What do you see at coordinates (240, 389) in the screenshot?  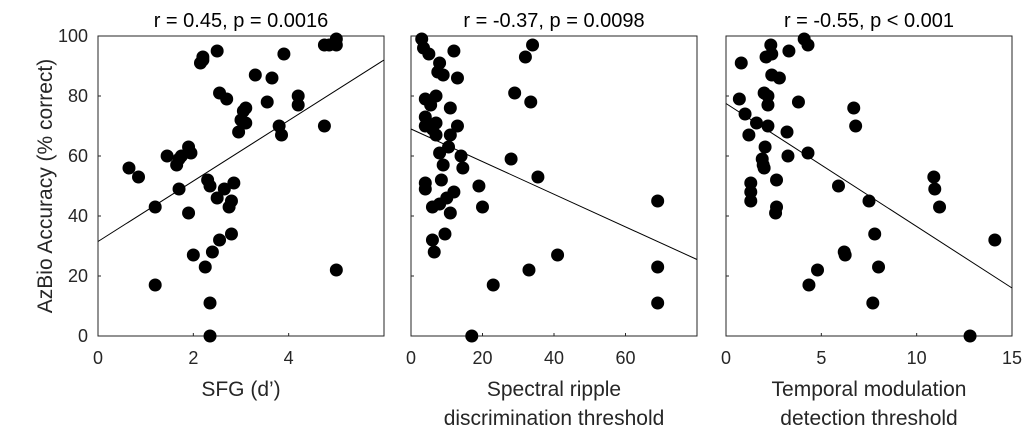 I see `x-axis-label: SFG (d’)` at bounding box center [240, 389].